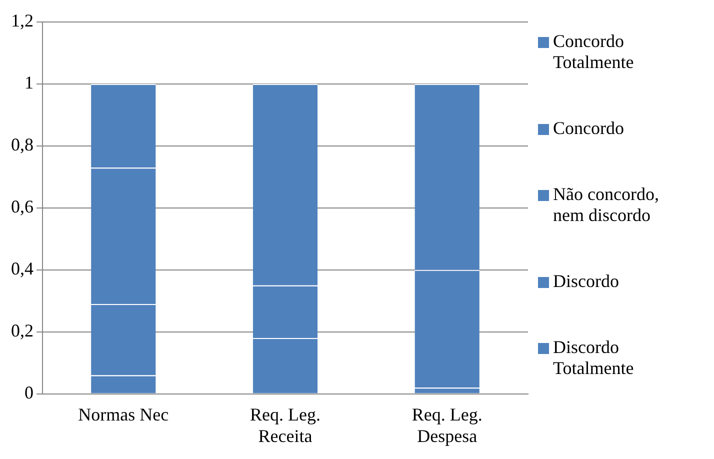  What do you see at coordinates (593, 51) in the screenshot?
I see `legend-label: Concordo Totalmente` at bounding box center [593, 51].